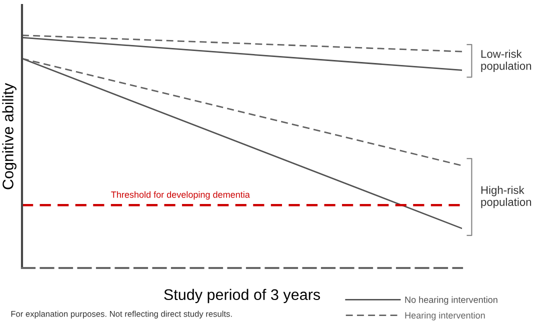 This screenshot has width=533, height=325. What do you see at coordinates (451, 300) in the screenshot?
I see `text: No hearing intervention` at bounding box center [451, 300].